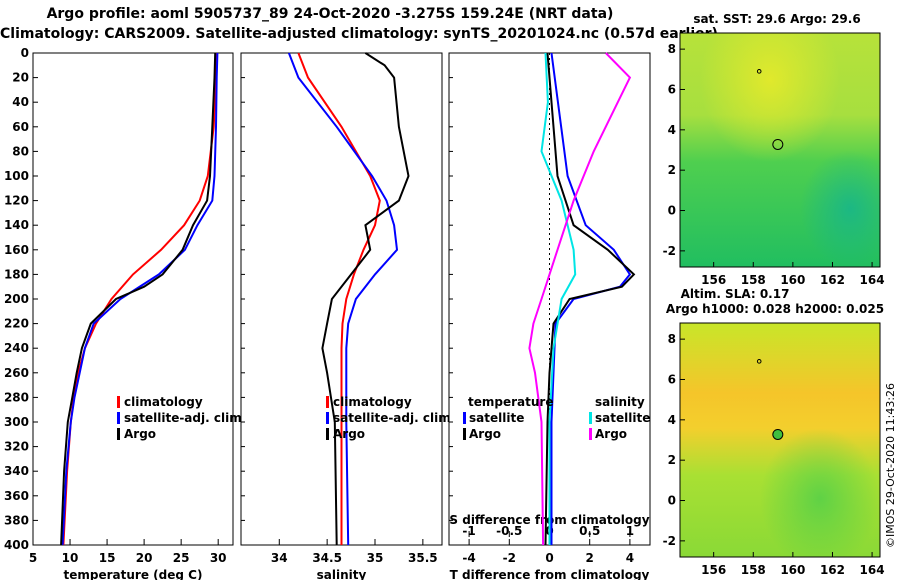 This screenshot has width=900, height=580. Describe the element at coordinates (16, 496) in the screenshot. I see `y-ticklabel: 360` at that location.